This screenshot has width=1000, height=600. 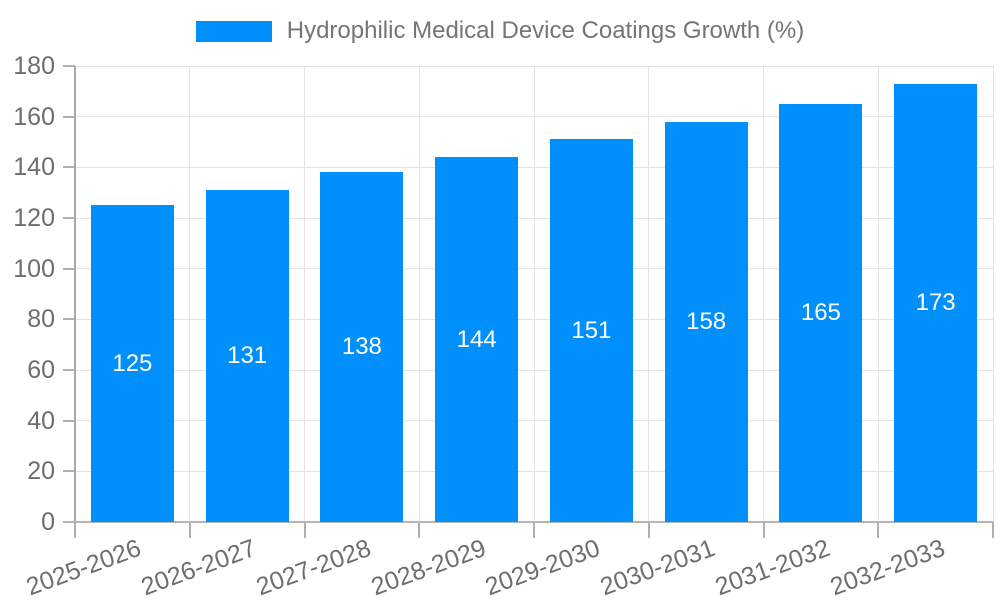 What do you see at coordinates (41, 319) in the screenshot?
I see `y-axis-tick-label: 80` at bounding box center [41, 319].